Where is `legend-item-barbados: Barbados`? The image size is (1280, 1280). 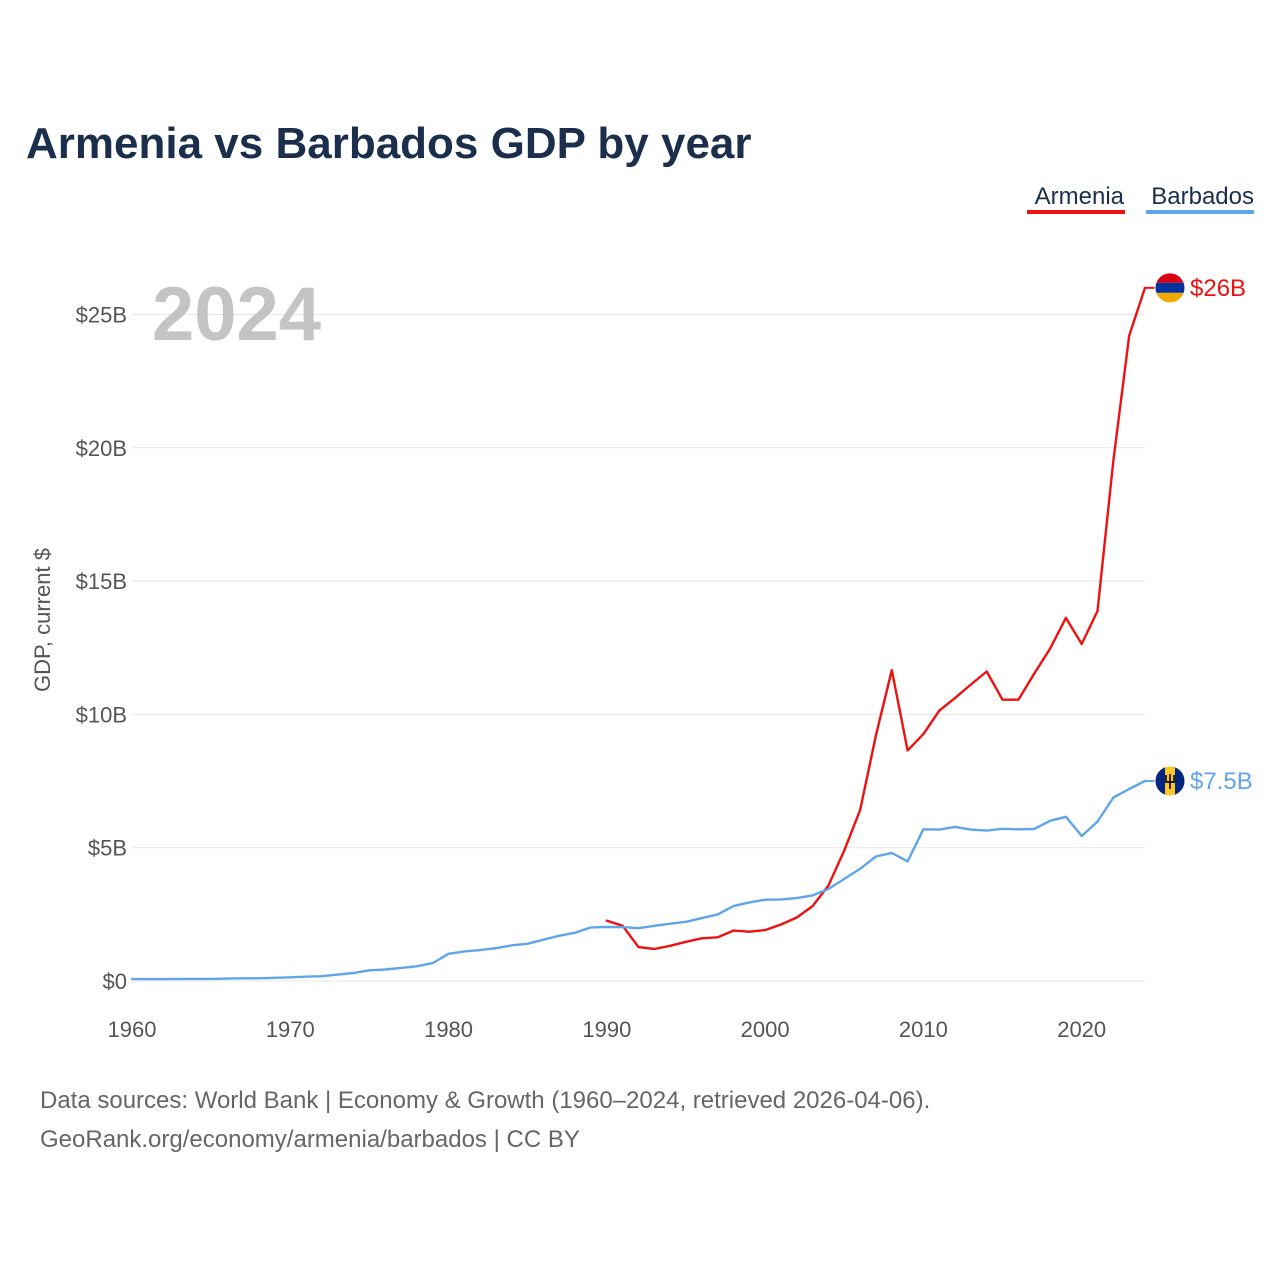 legend-item-barbados: Barbados is located at coordinates (1202, 196).